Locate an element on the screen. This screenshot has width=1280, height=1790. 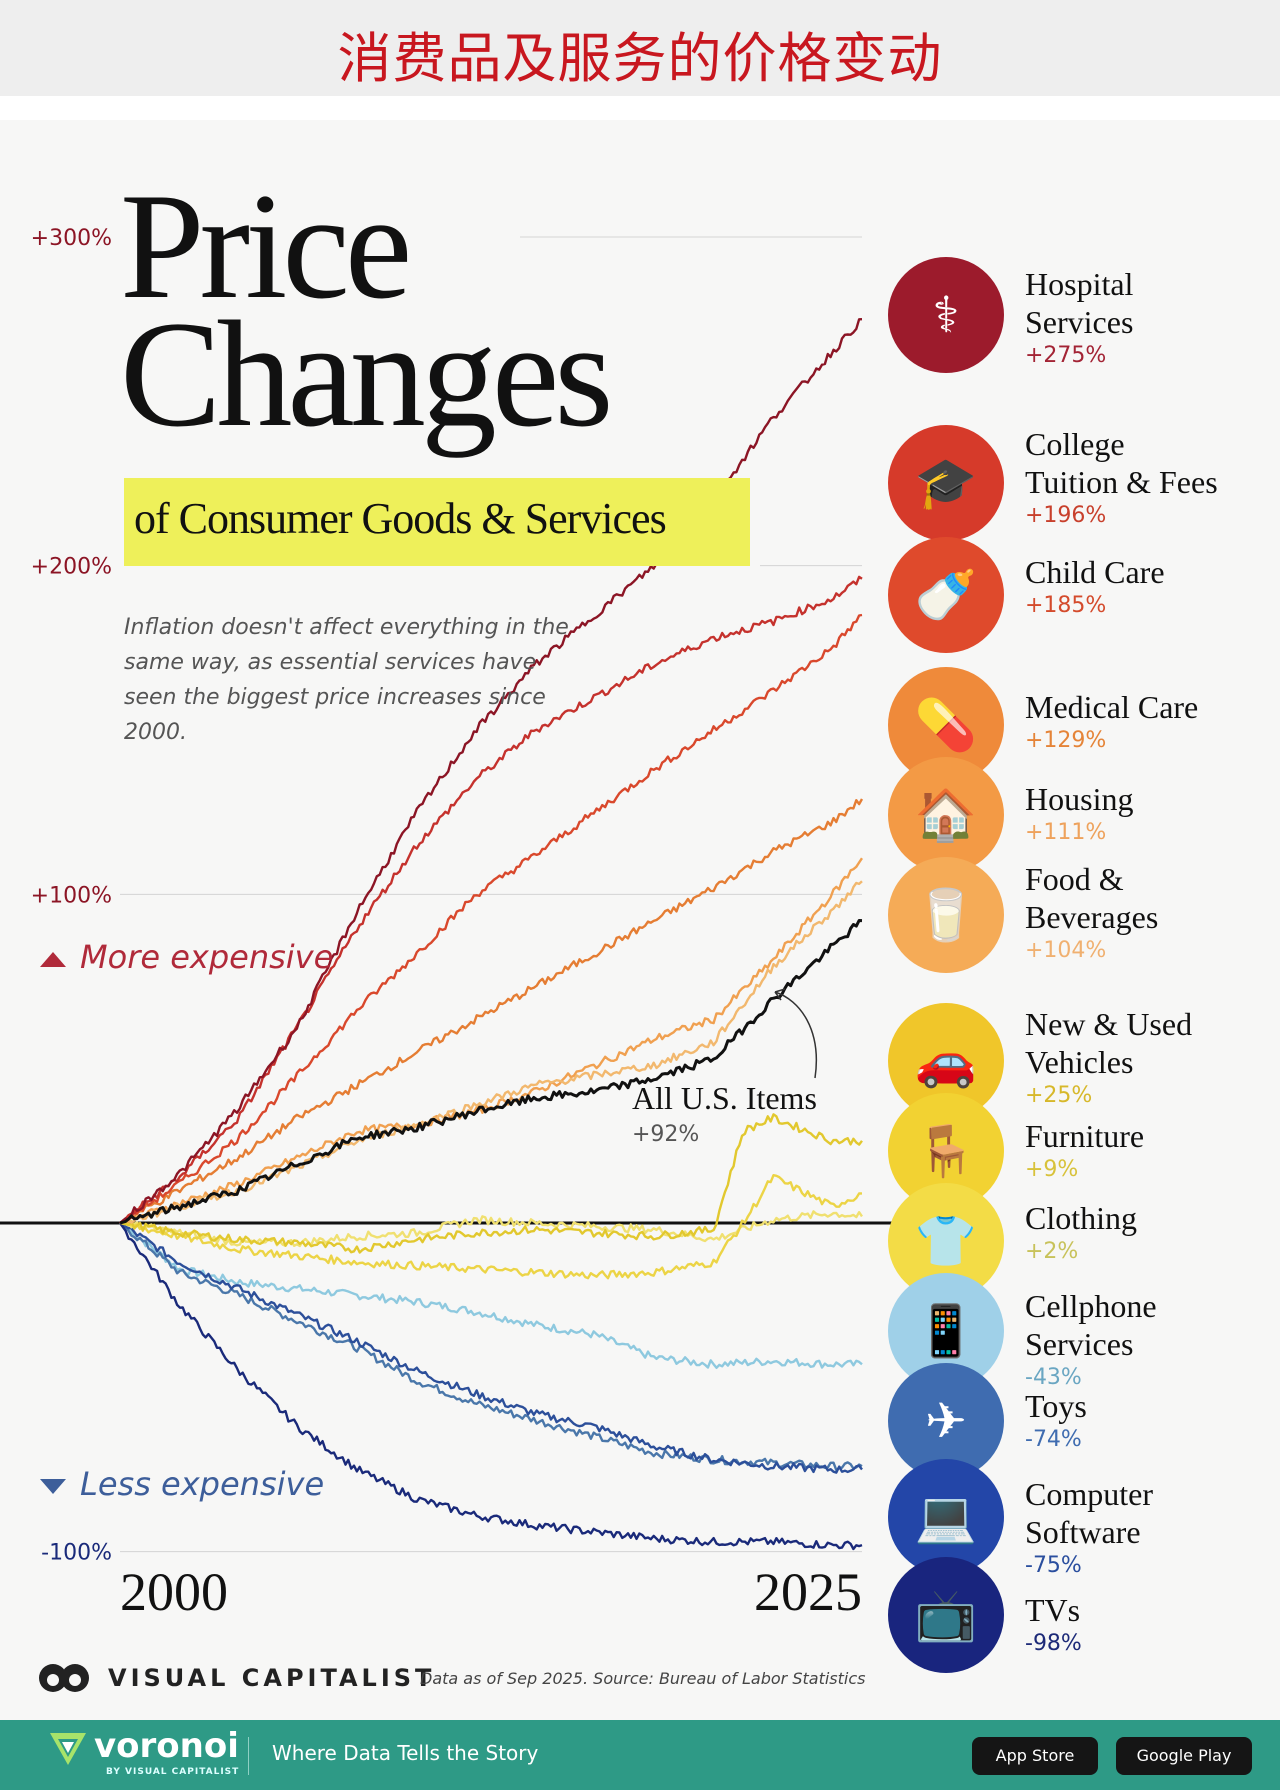
category-circle: 🎓 is located at coordinates (946, 483).